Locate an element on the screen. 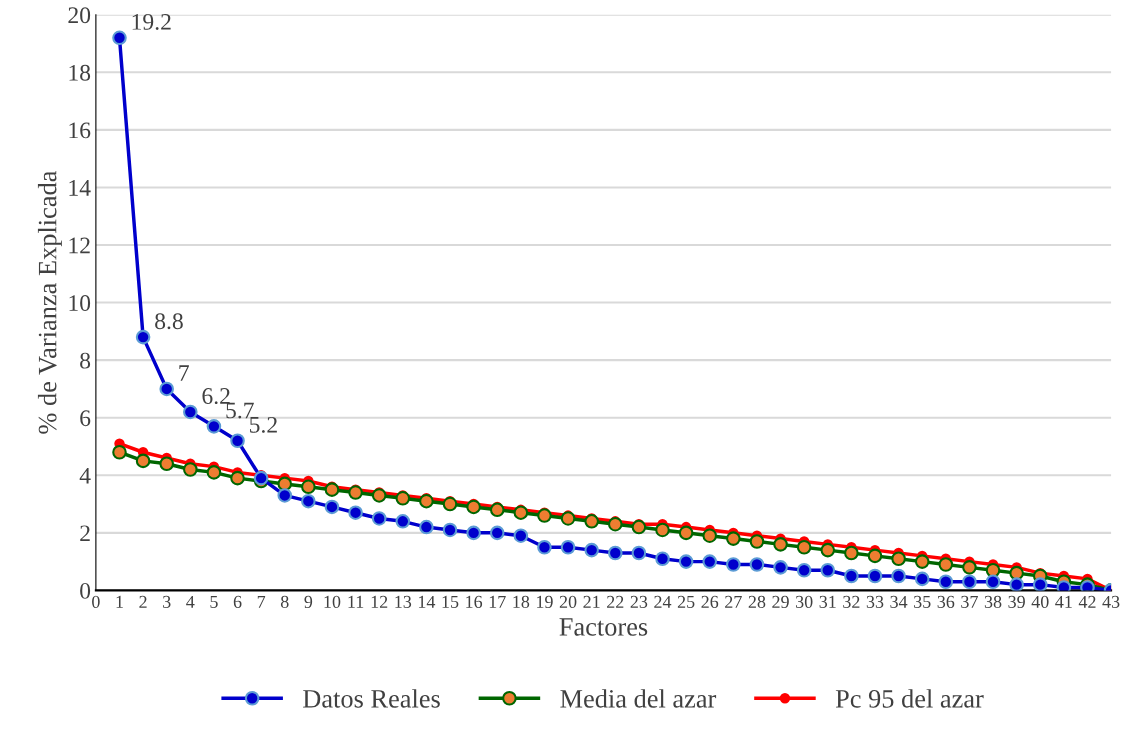 This screenshot has width=1128, height=738. data-label: 7 is located at coordinates (184, 373).